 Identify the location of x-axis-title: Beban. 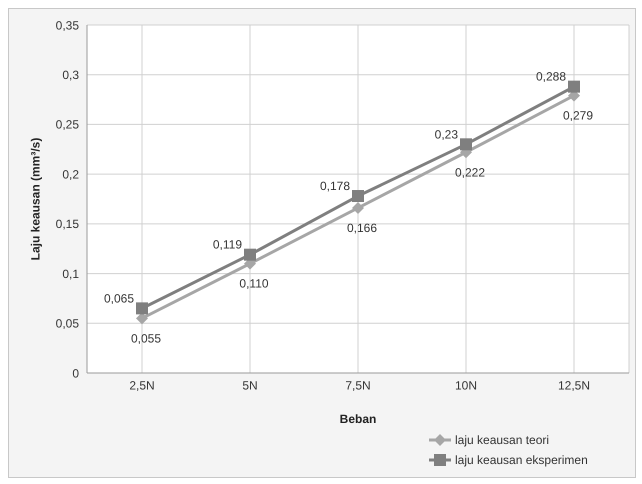
(358, 419).